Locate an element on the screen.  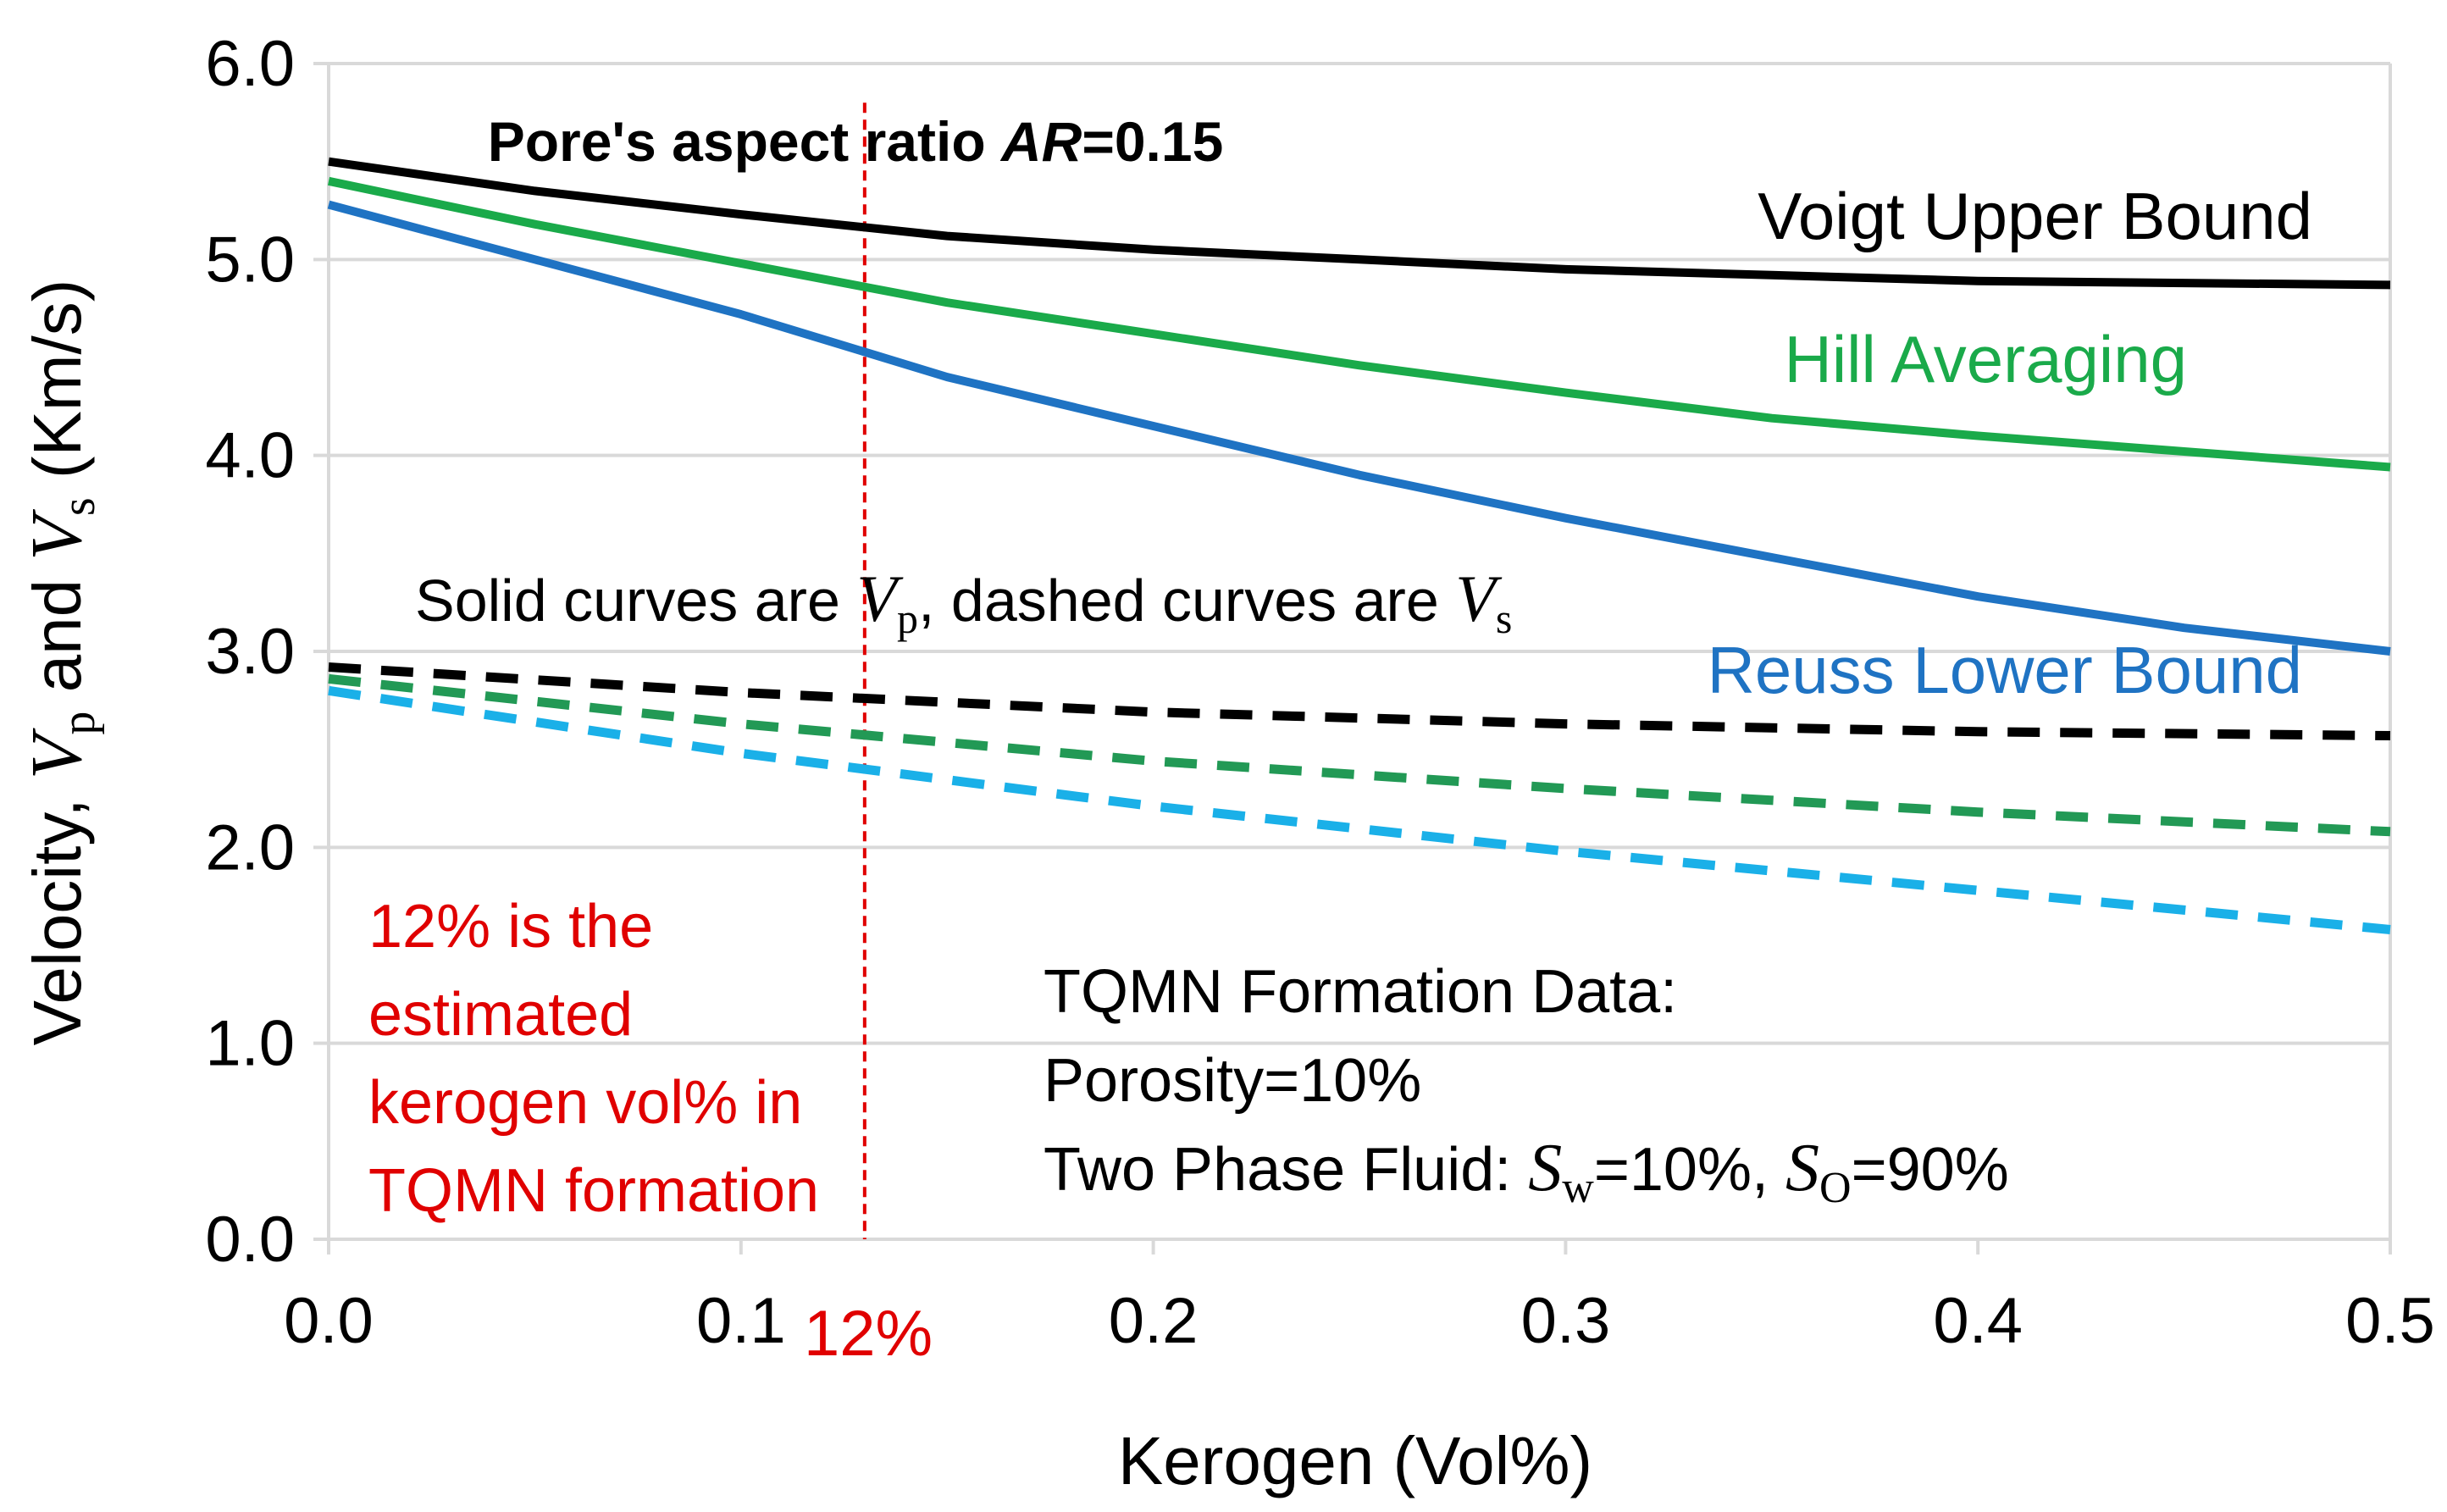
y-tick-label: 0.0 is located at coordinates (250, 1240).